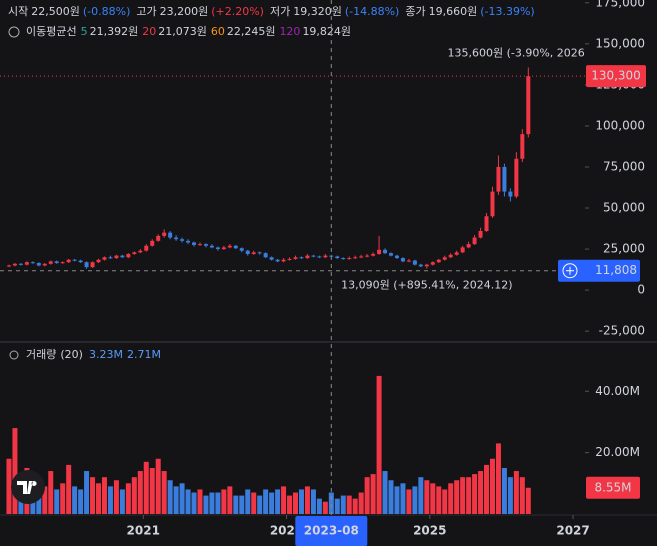 The width and height of the screenshot is (657, 546). I want to click on ma-icon, so click(14, 32).